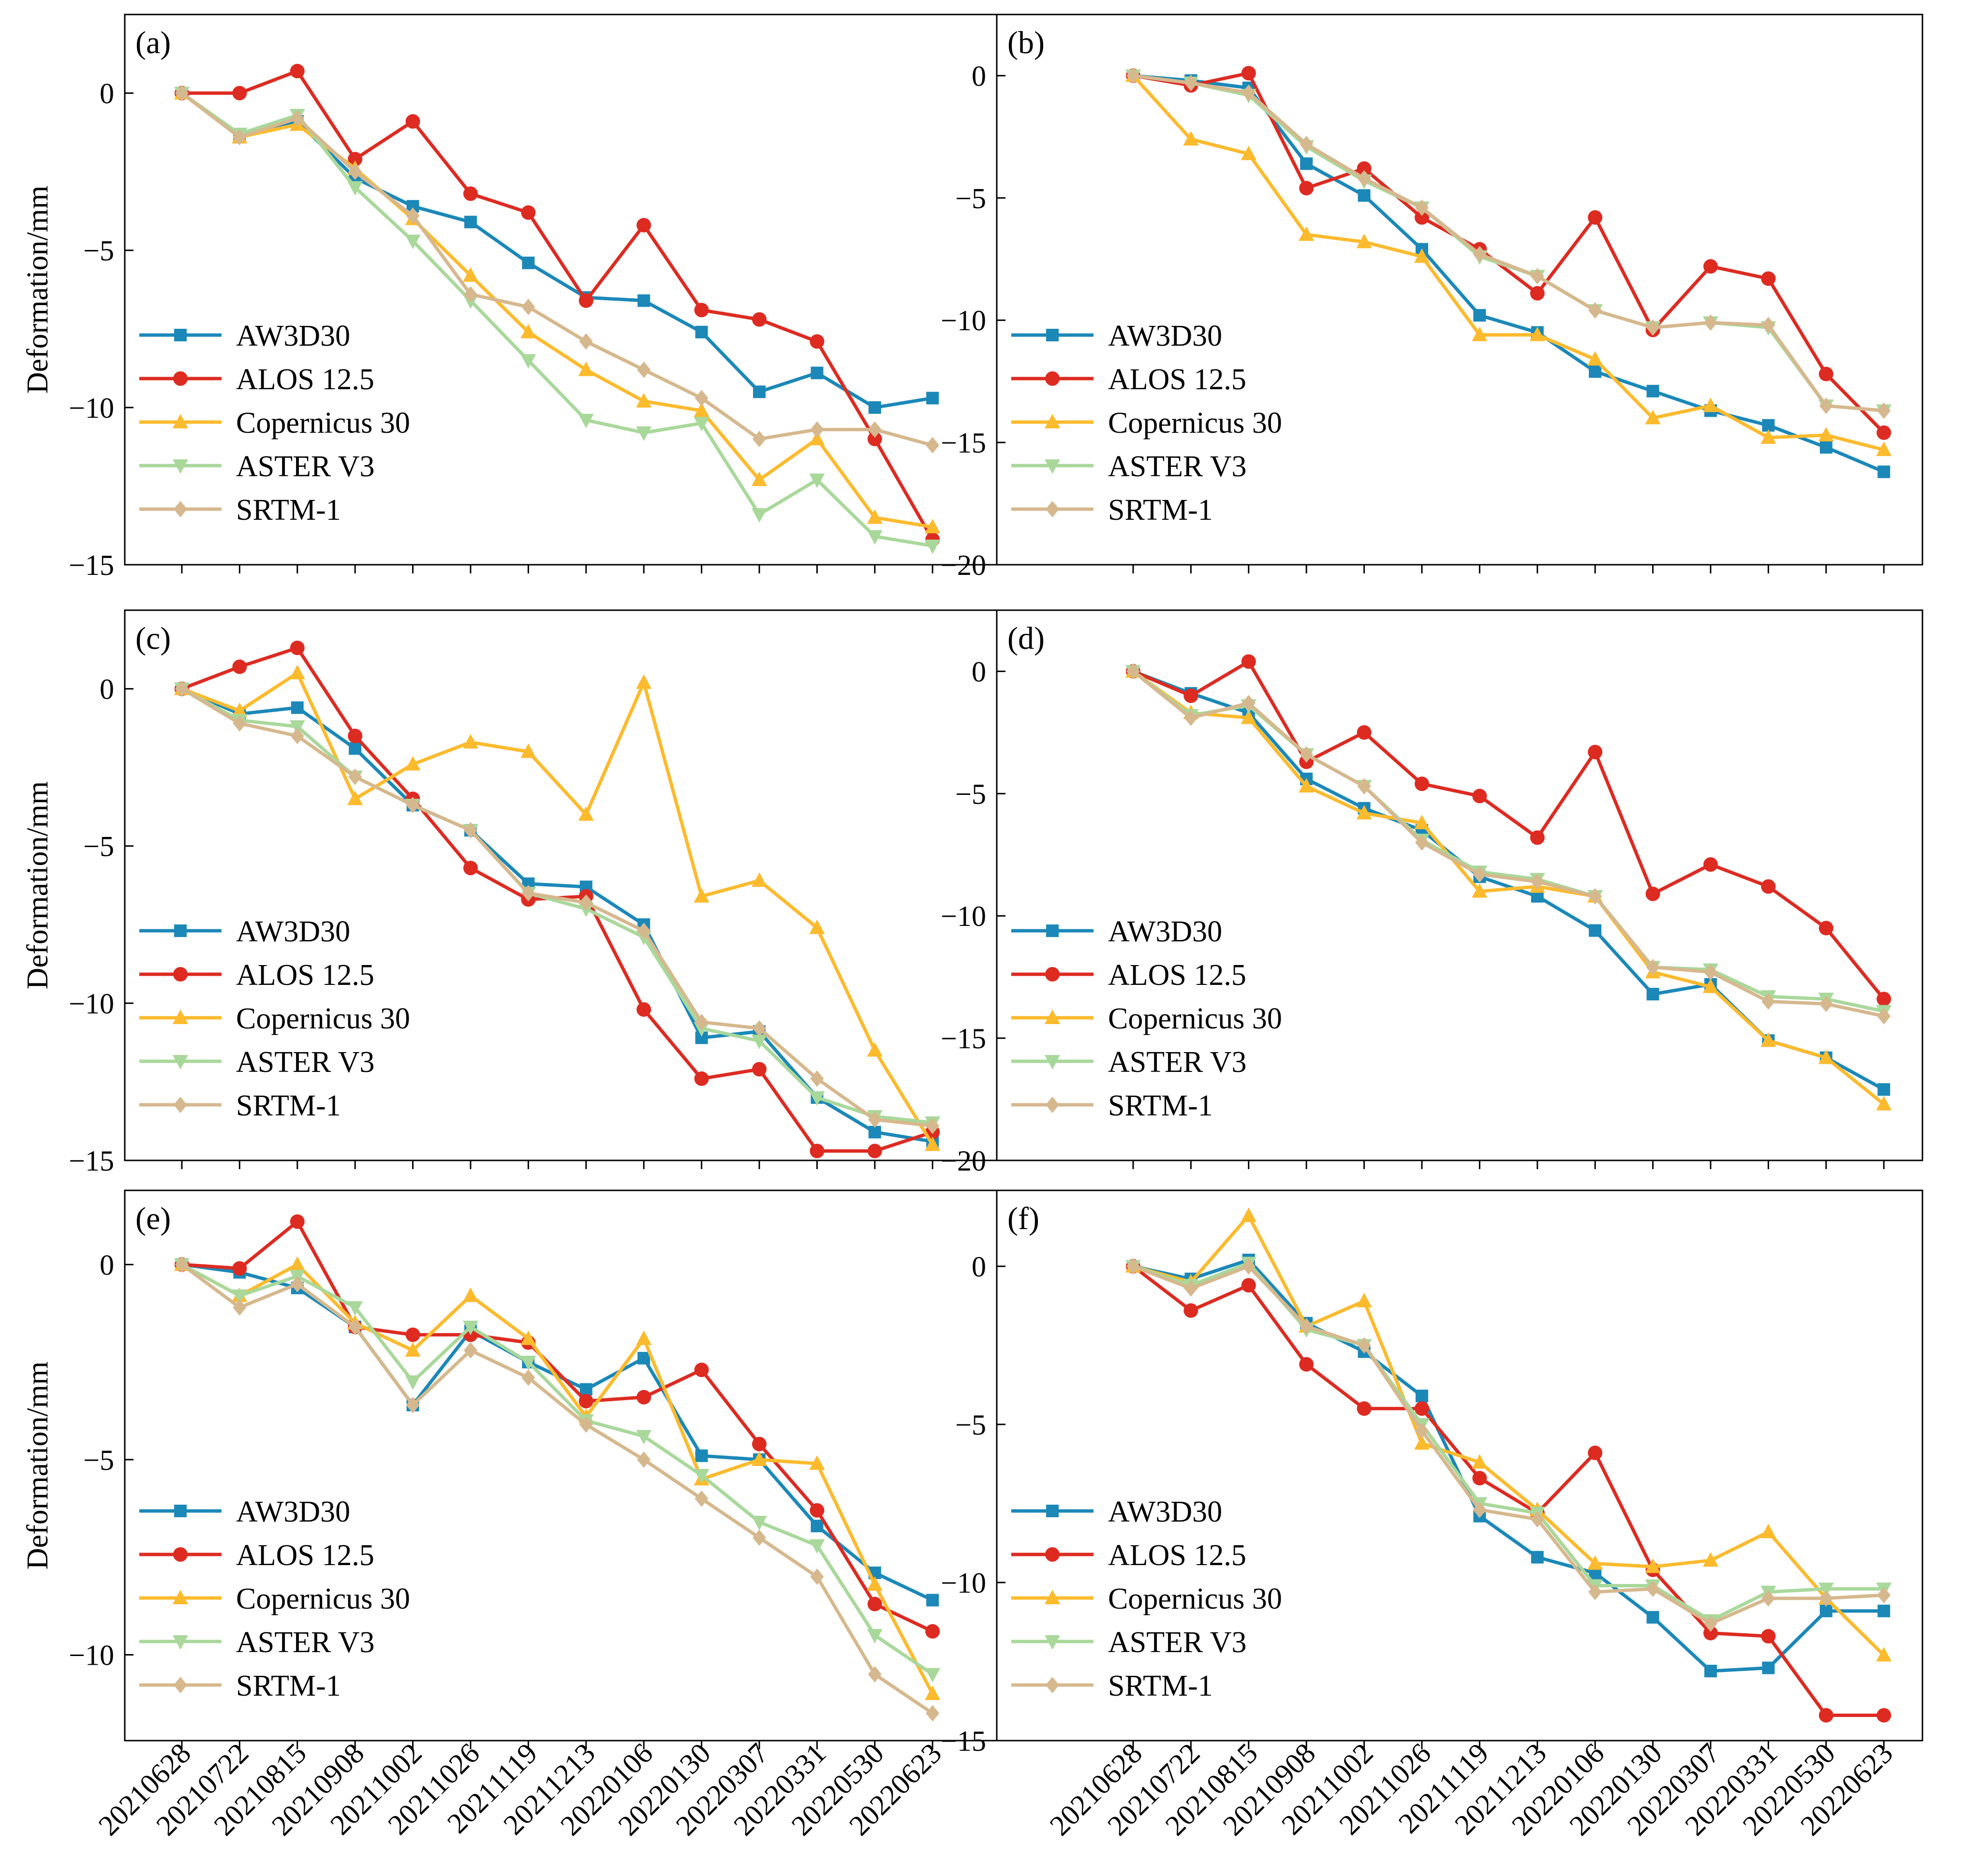 This screenshot has height=1876, width=1965. Describe the element at coordinates (1023, 1218) in the screenshot. I see `panel-label: (f)` at that location.